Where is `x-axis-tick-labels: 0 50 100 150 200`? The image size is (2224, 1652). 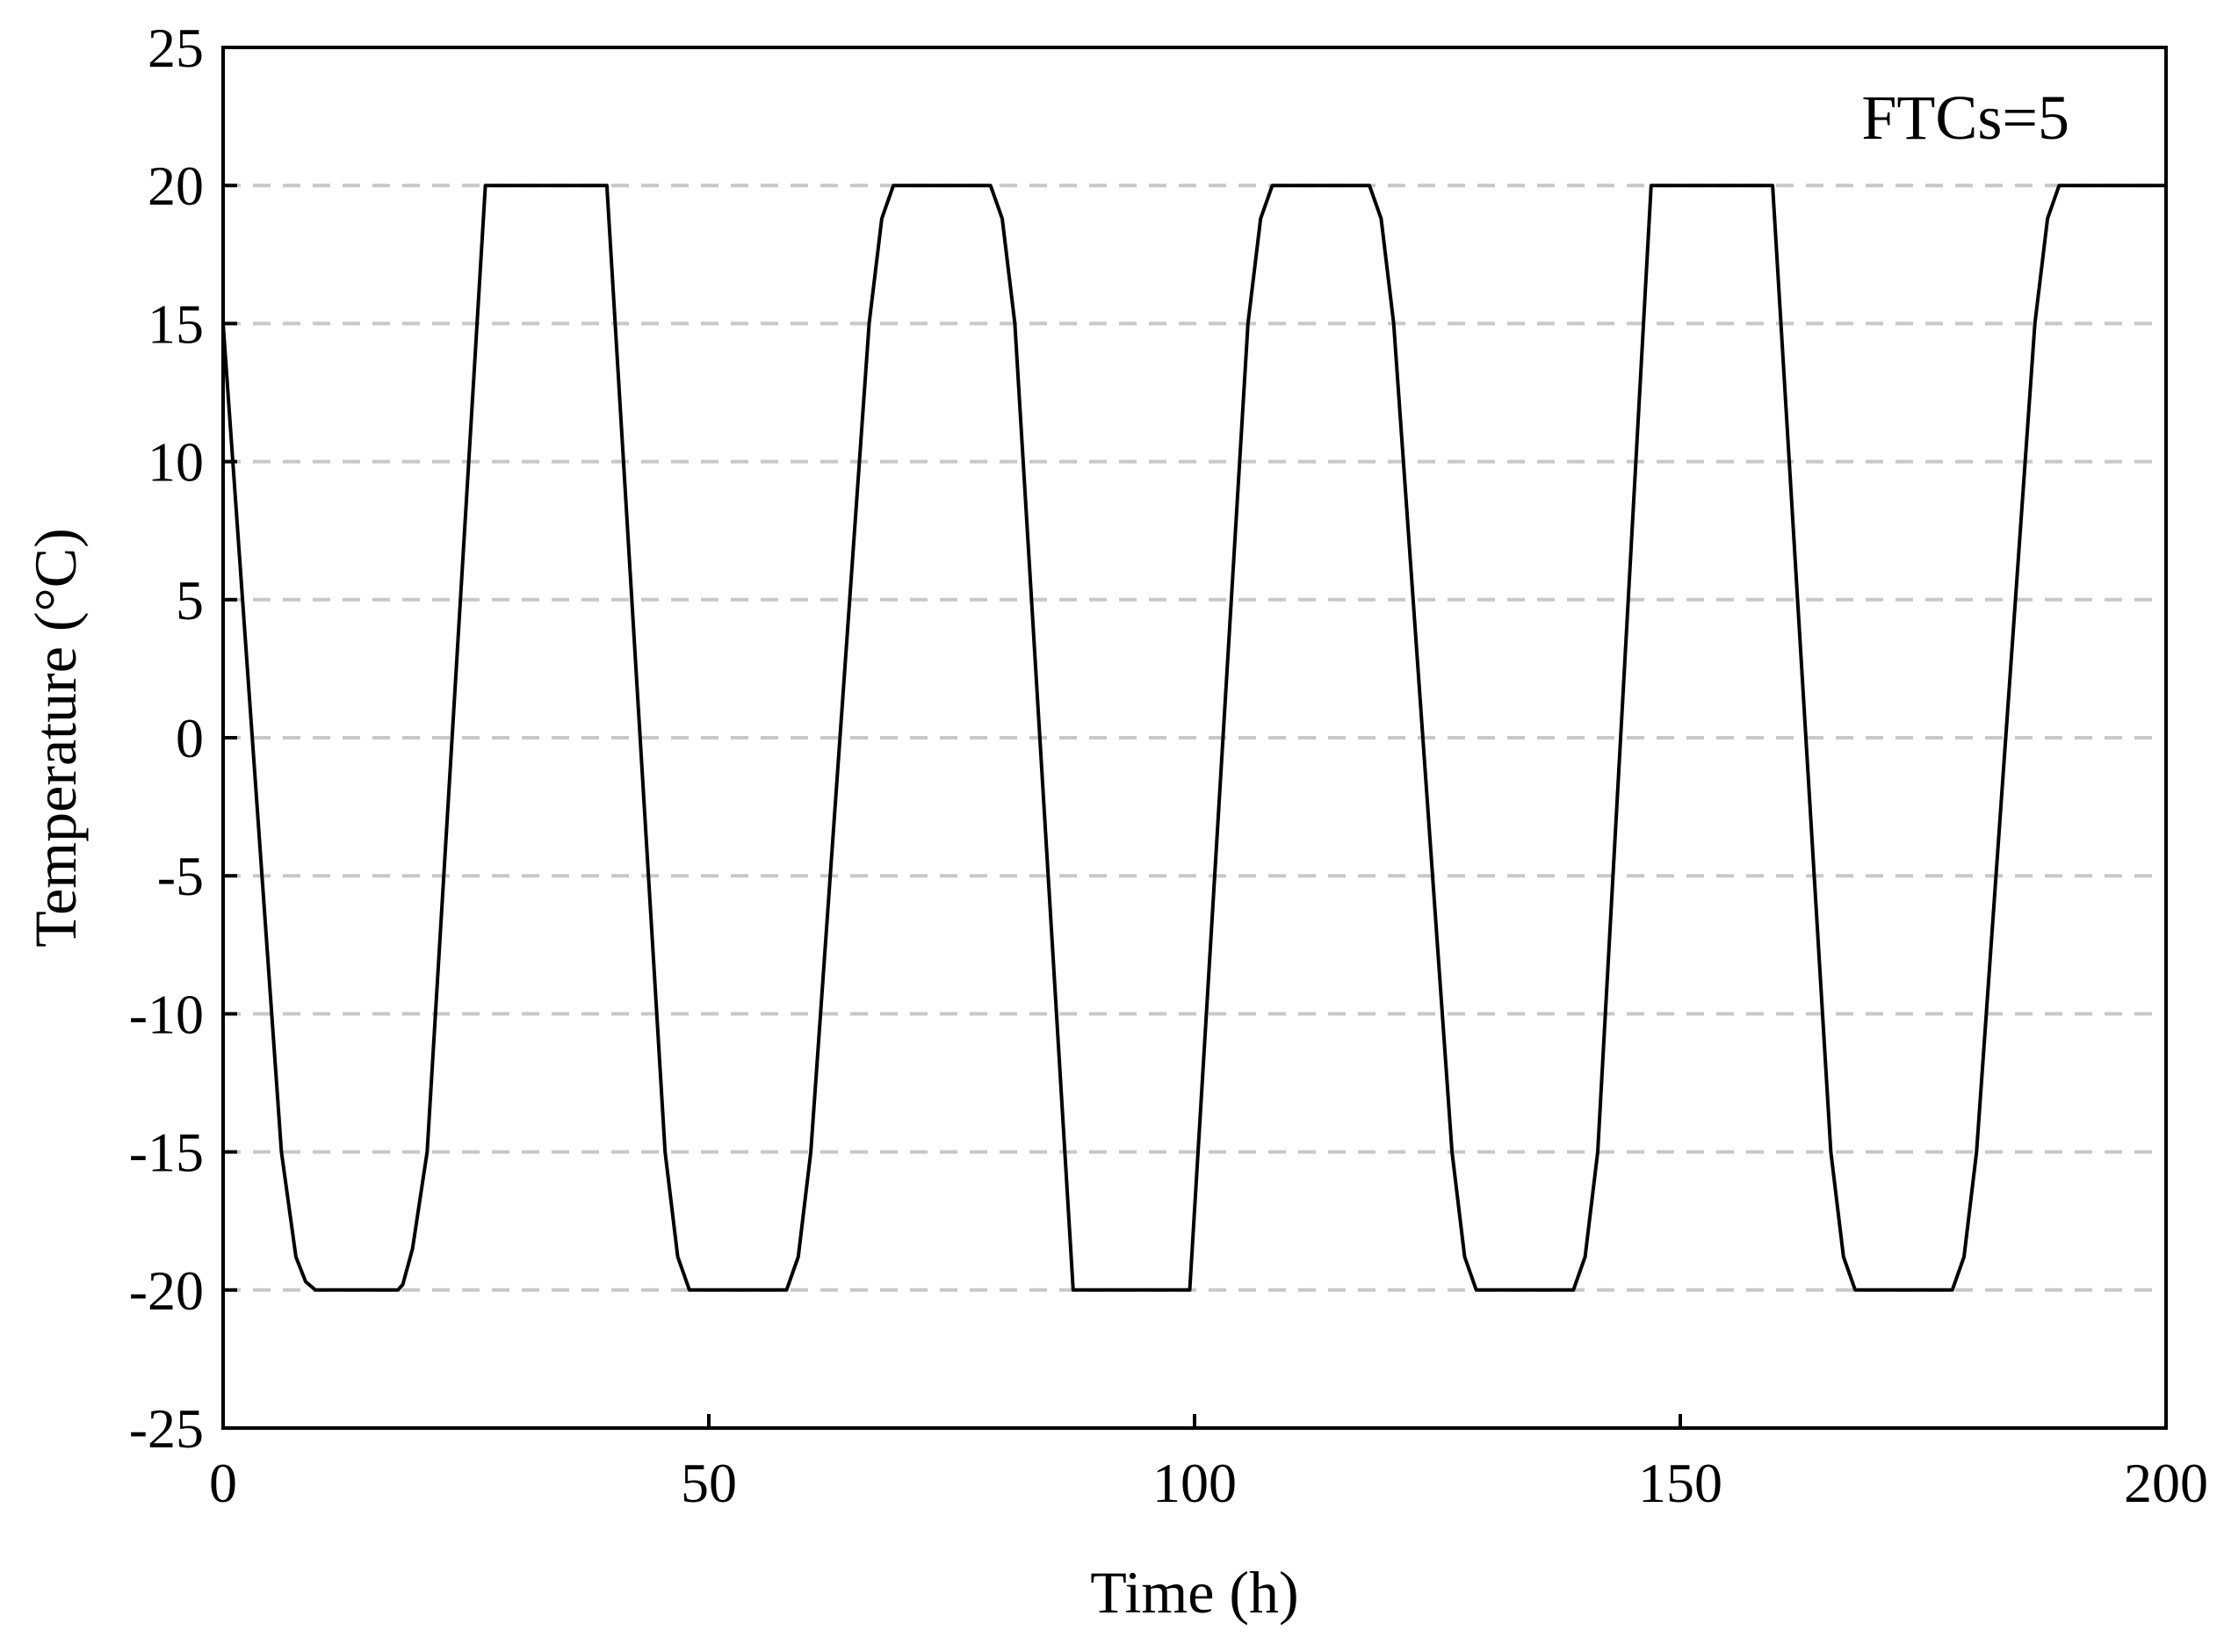 x-axis-tick-labels: 0 50 100 150 200 is located at coordinates (1208, 1483).